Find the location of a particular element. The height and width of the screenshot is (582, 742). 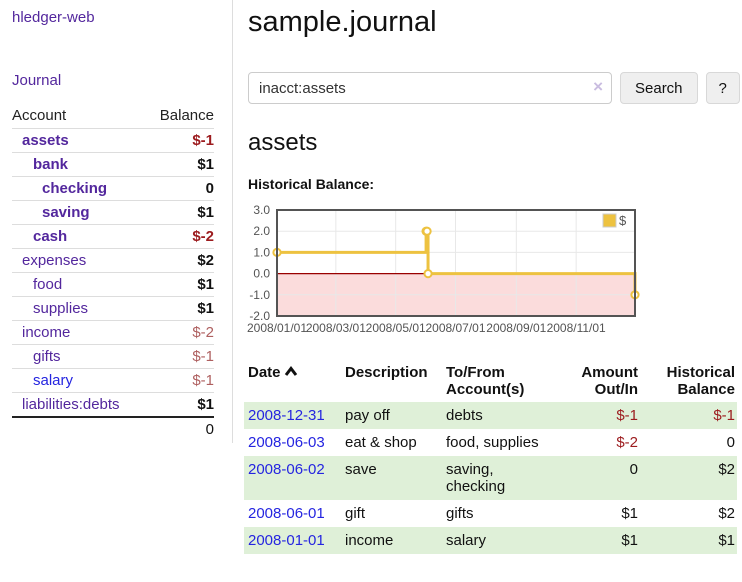

account-link-assets: assets is located at coordinates (45, 140).